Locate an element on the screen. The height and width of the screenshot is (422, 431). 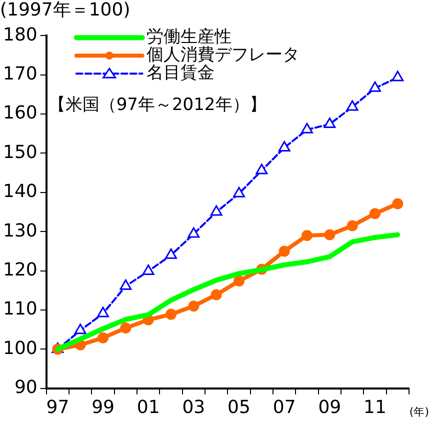
x-tick-label: 09 is located at coordinates (330, 407).